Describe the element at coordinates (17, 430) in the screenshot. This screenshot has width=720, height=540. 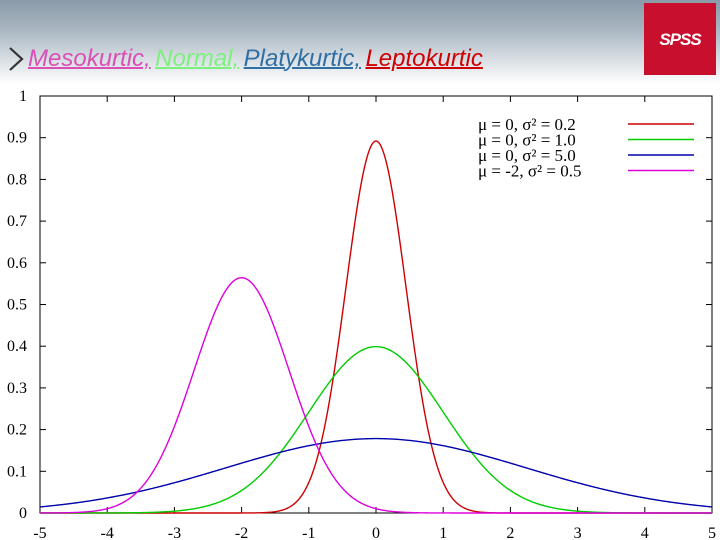
I see `y-tick-label: 0.2` at that location.